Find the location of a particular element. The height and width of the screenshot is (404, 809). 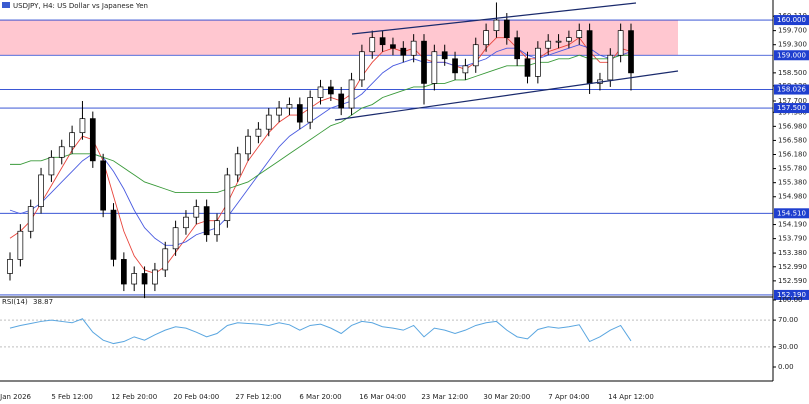

y-tick-label: 153.380 is located at coordinates (792, 253).